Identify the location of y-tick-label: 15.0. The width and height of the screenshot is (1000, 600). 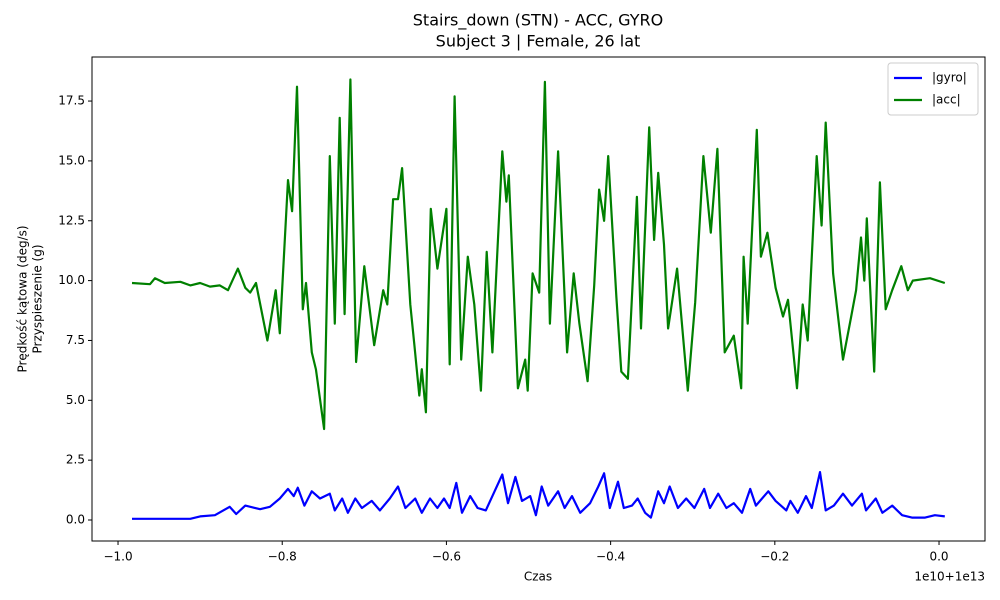
(71, 160).